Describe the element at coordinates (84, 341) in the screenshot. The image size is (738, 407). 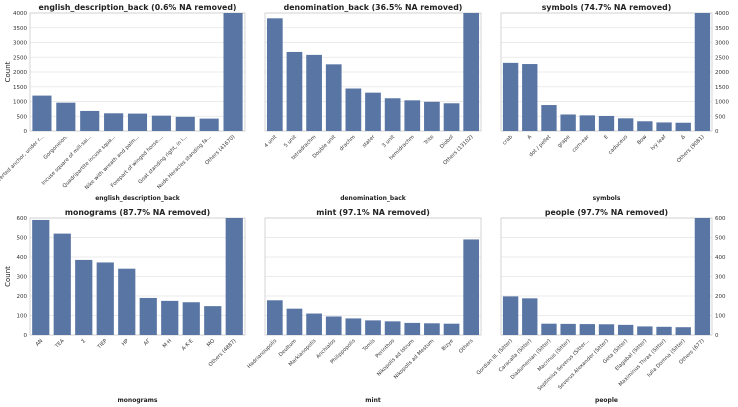
I see `x-tick-label: Σ` at that location.